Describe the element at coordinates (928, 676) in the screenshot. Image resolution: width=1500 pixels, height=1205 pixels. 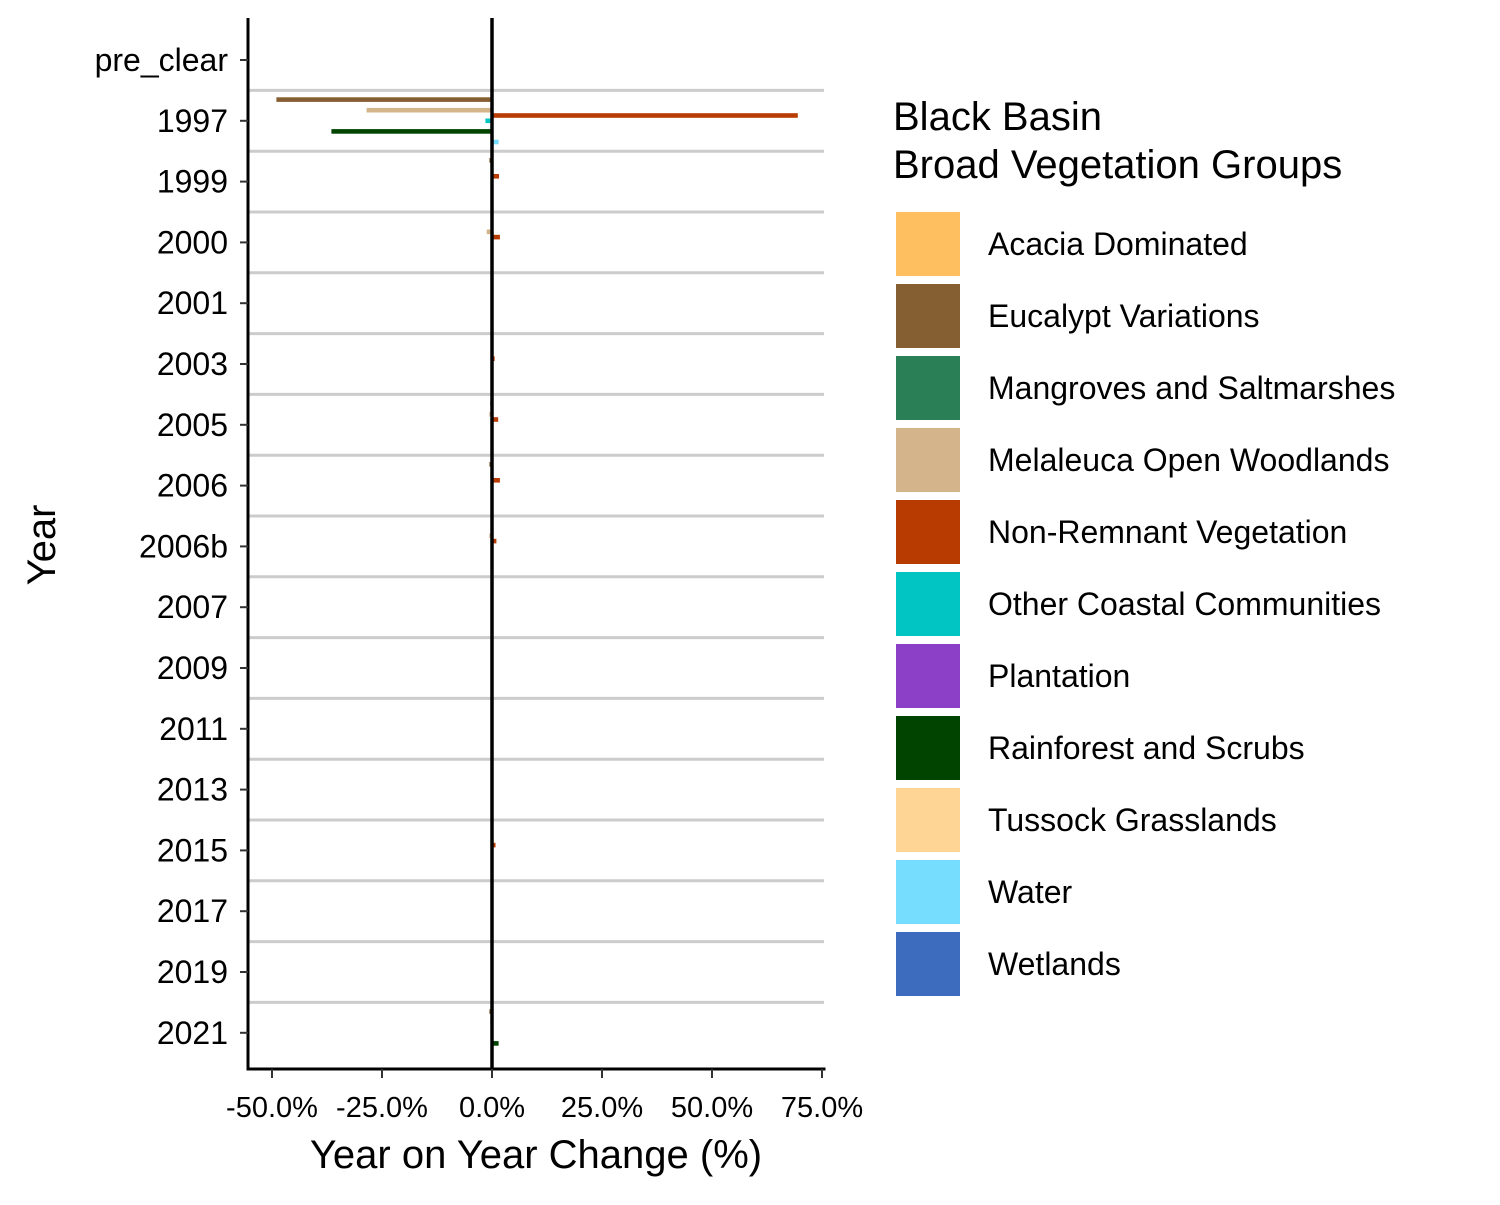
I see `legend-key-plantation` at that location.